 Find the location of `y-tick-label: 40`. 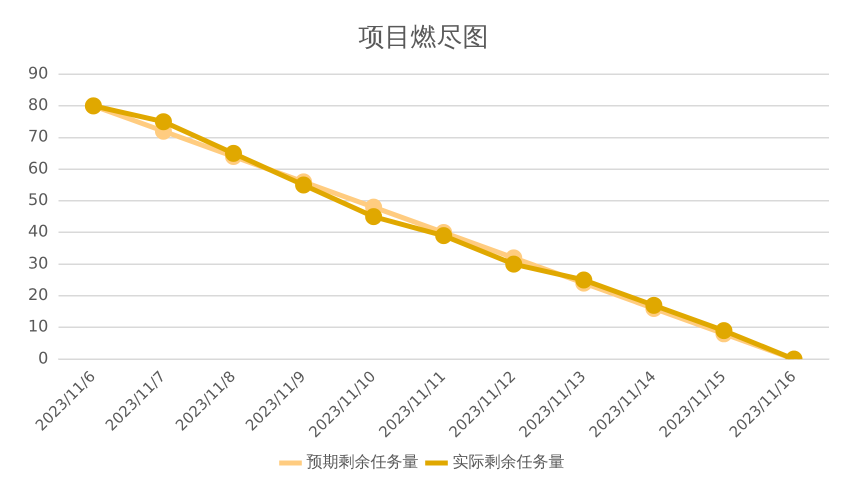

y-tick-label: 40 is located at coordinates (38, 231).